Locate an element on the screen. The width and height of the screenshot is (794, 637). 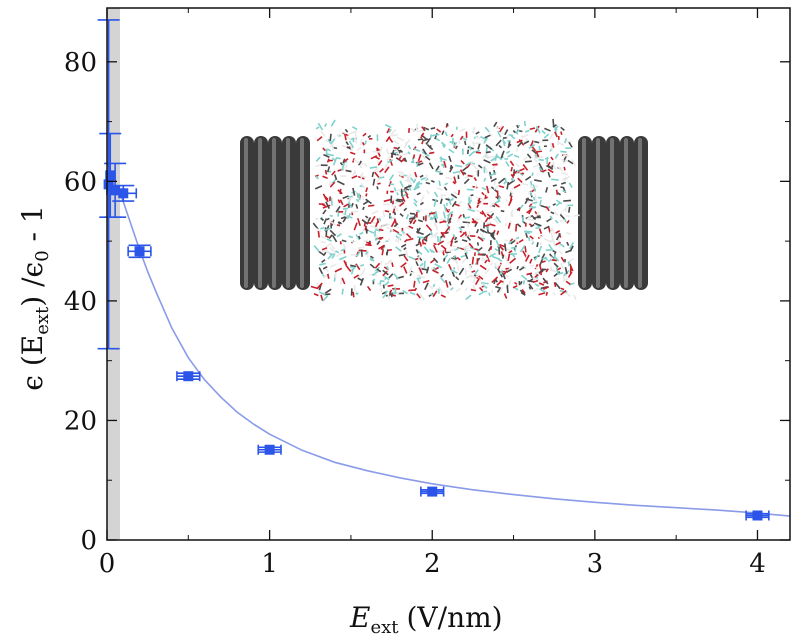
wall-highlight is located at coordinates (584, 213).